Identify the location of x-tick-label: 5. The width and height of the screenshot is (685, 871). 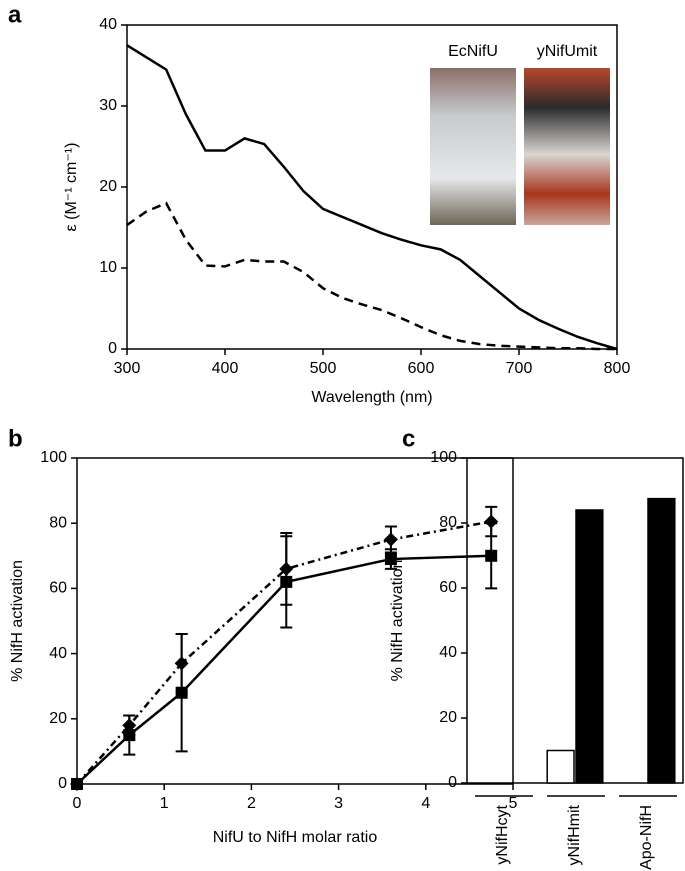
(513, 803).